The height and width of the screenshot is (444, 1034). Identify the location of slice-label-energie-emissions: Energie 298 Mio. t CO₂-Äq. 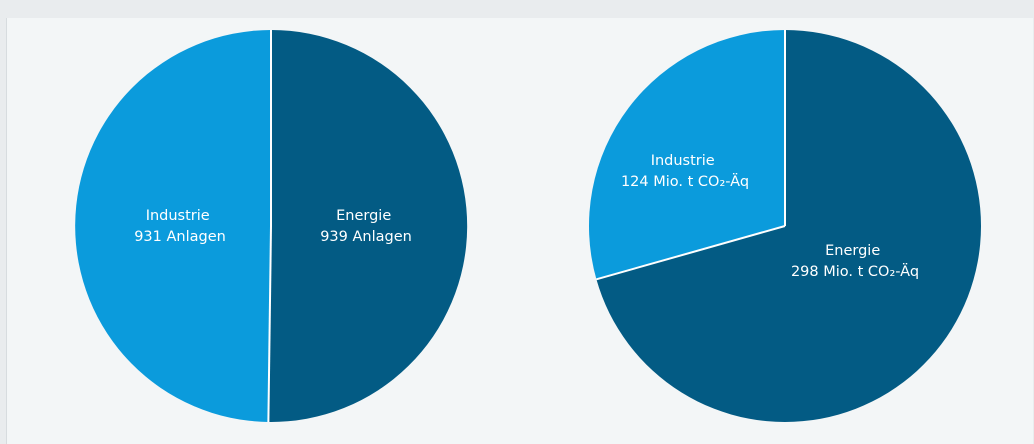
(855, 261).